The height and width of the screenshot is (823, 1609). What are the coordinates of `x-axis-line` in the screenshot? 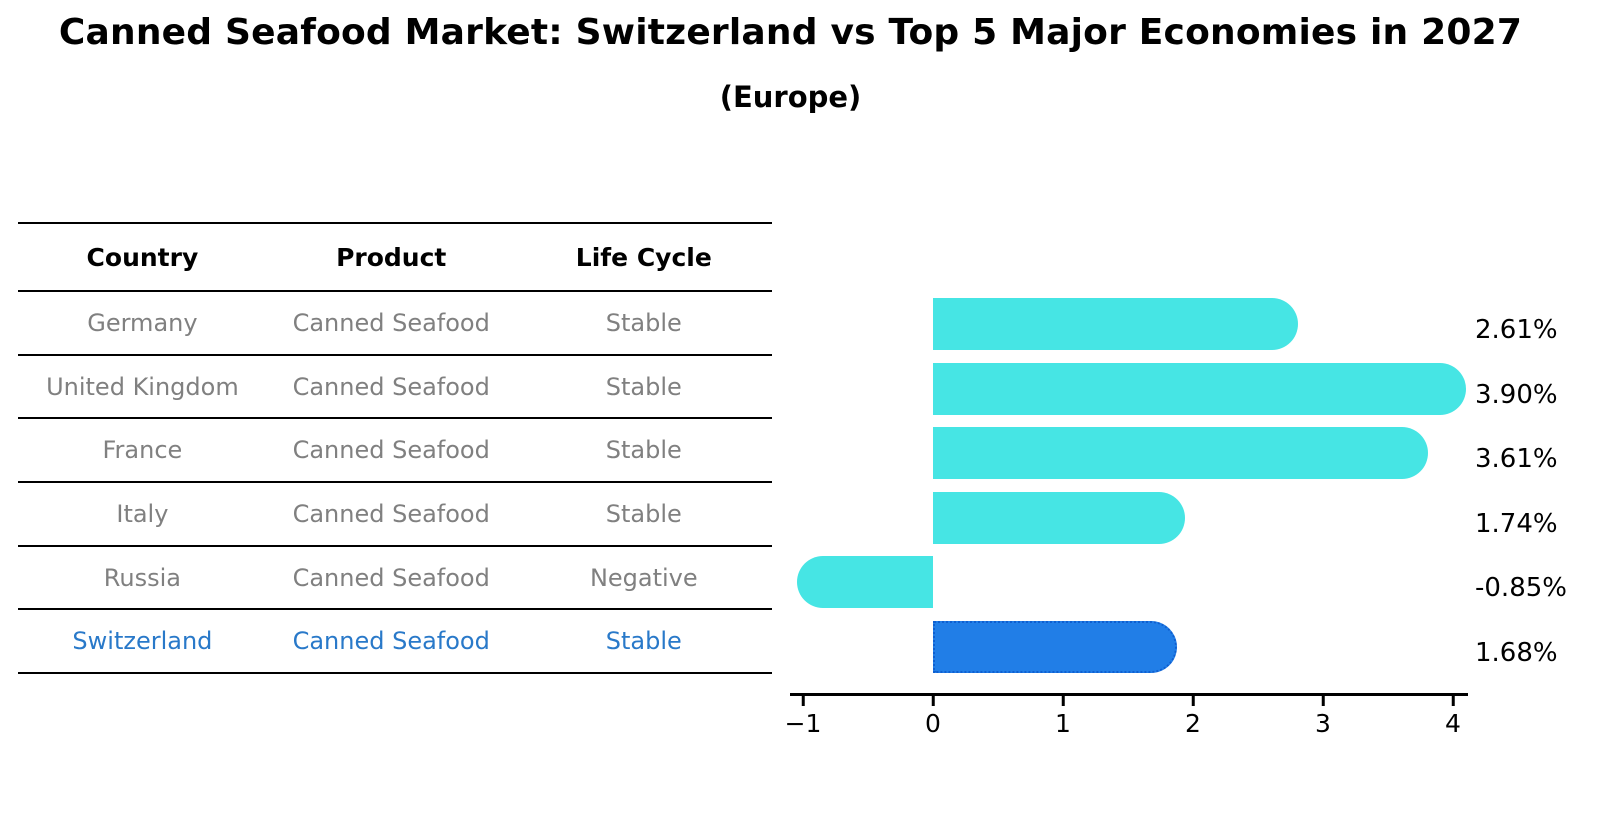 It's located at (1129, 694).